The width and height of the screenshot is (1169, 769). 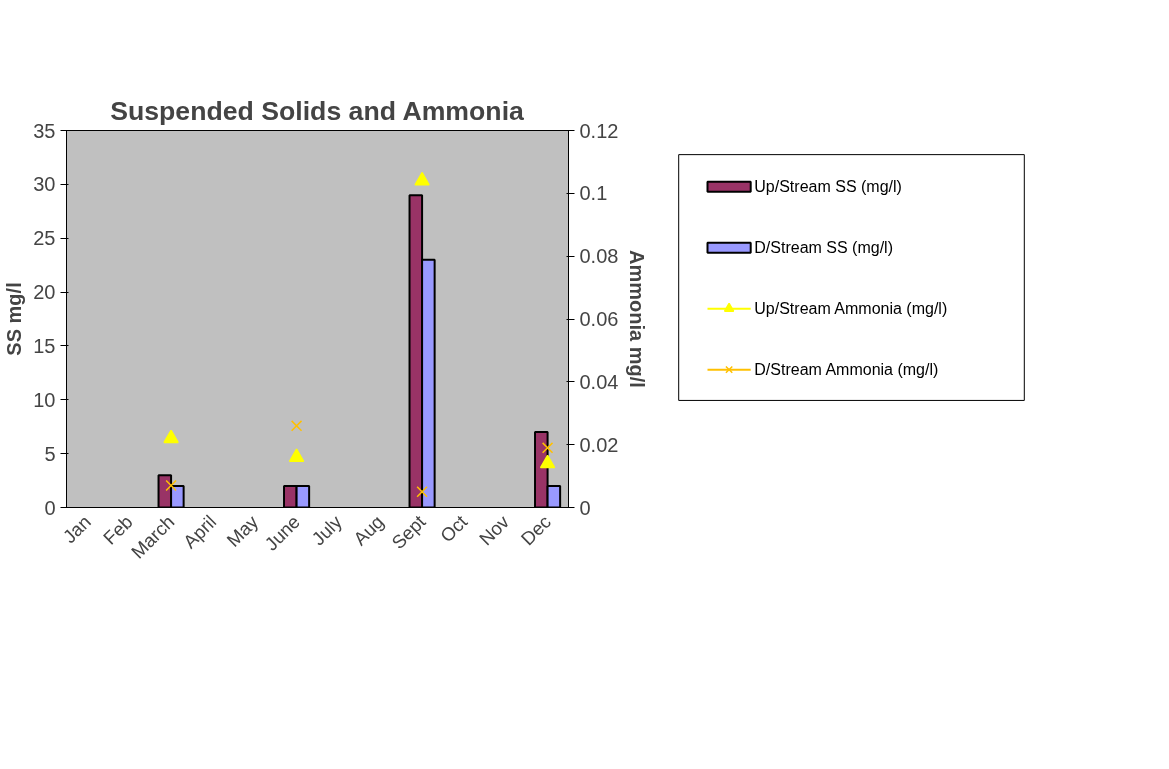 What do you see at coordinates (453, 528) in the screenshot?
I see `x-tick-label: Oct` at bounding box center [453, 528].